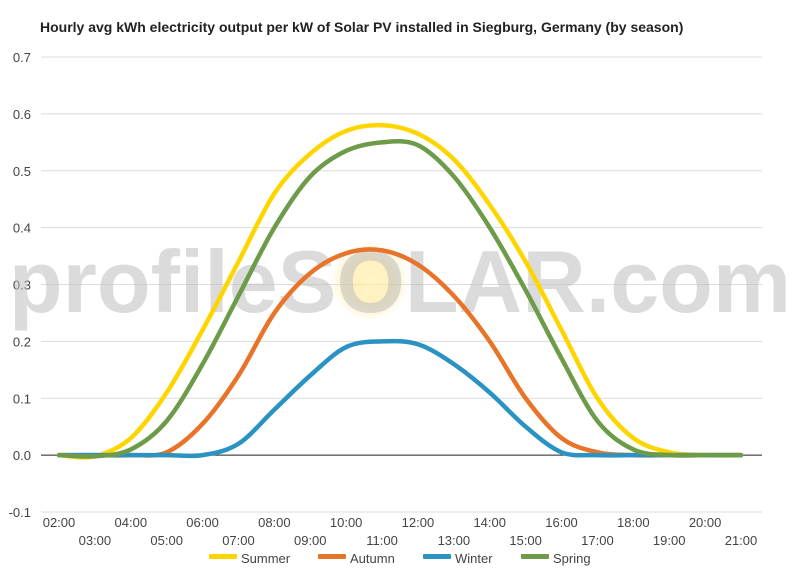  Describe the element at coordinates (22, 171) in the screenshot. I see `y-tick-label: 0.5` at that location.